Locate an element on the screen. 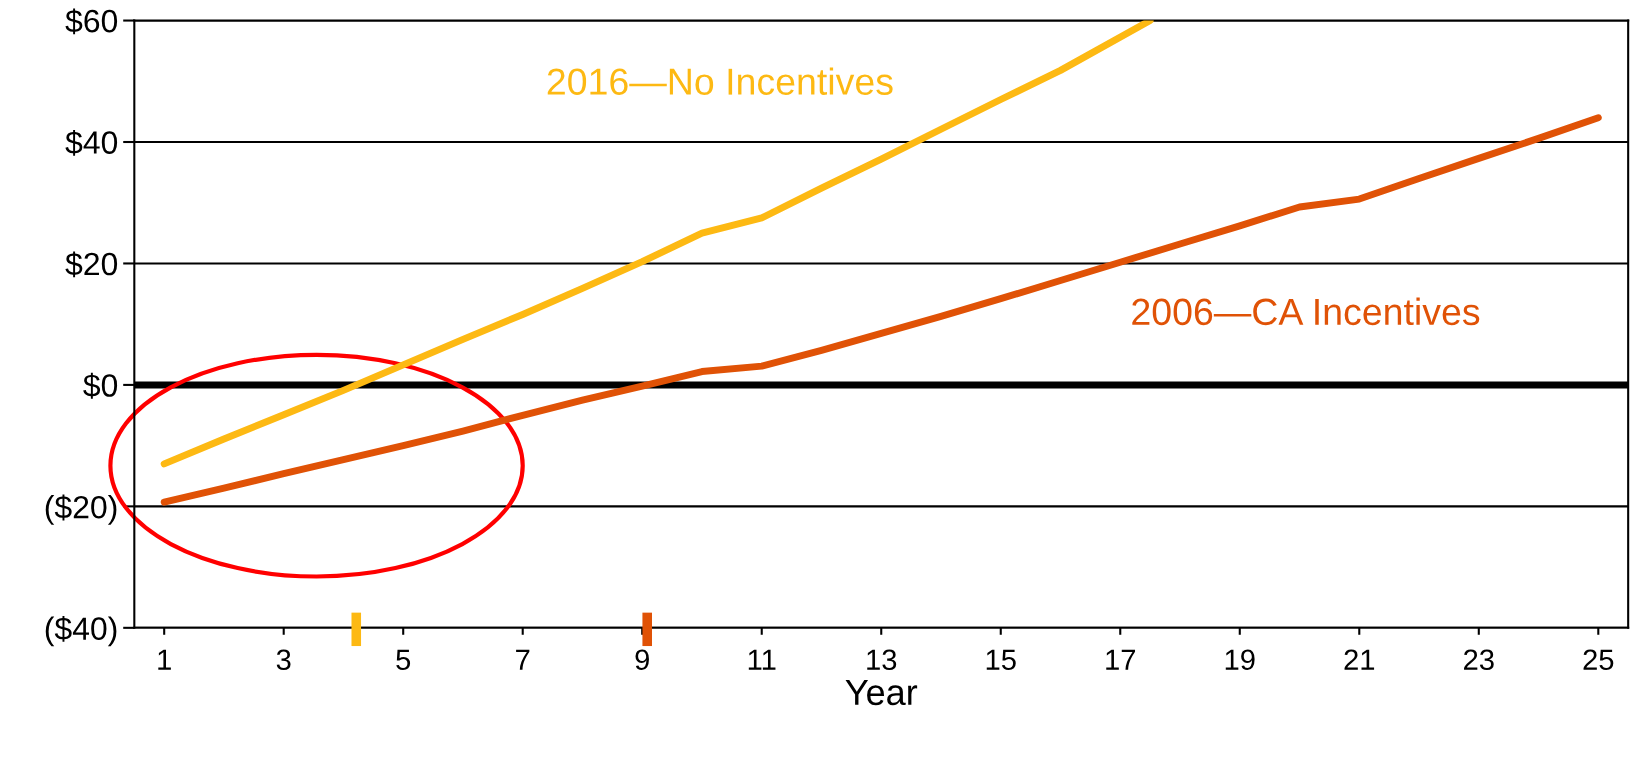 Image resolution: width=1638 pixels, height=761 pixels. x-tick-label: 15 is located at coordinates (1001, 660).